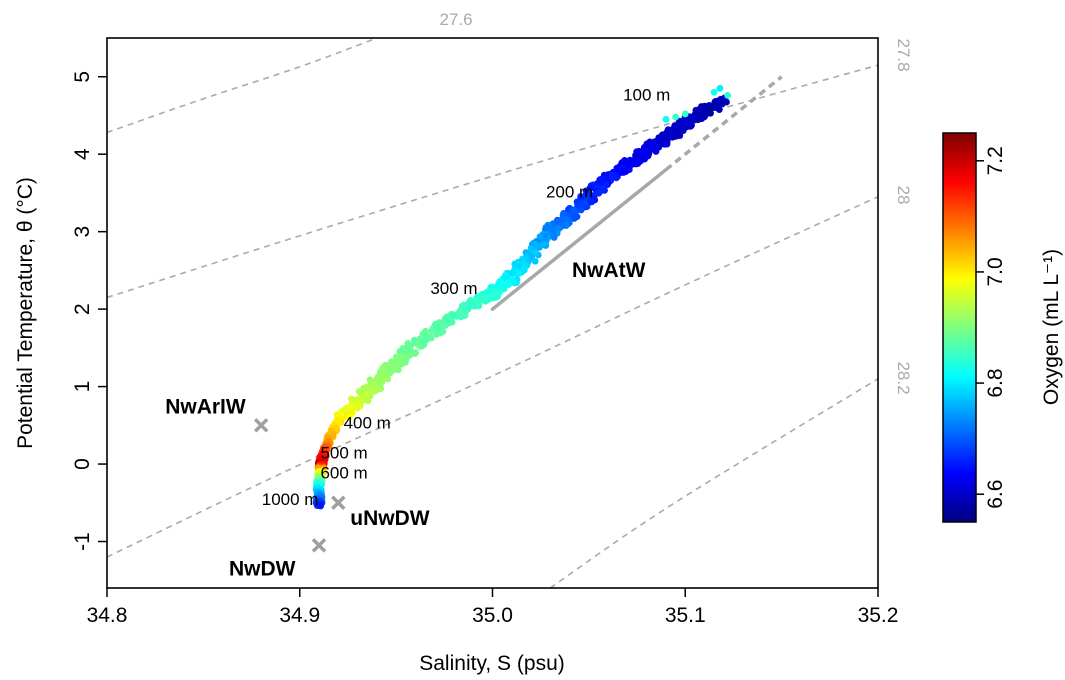 The image size is (1065, 680). I want to click on colorbar, so click(959, 327).